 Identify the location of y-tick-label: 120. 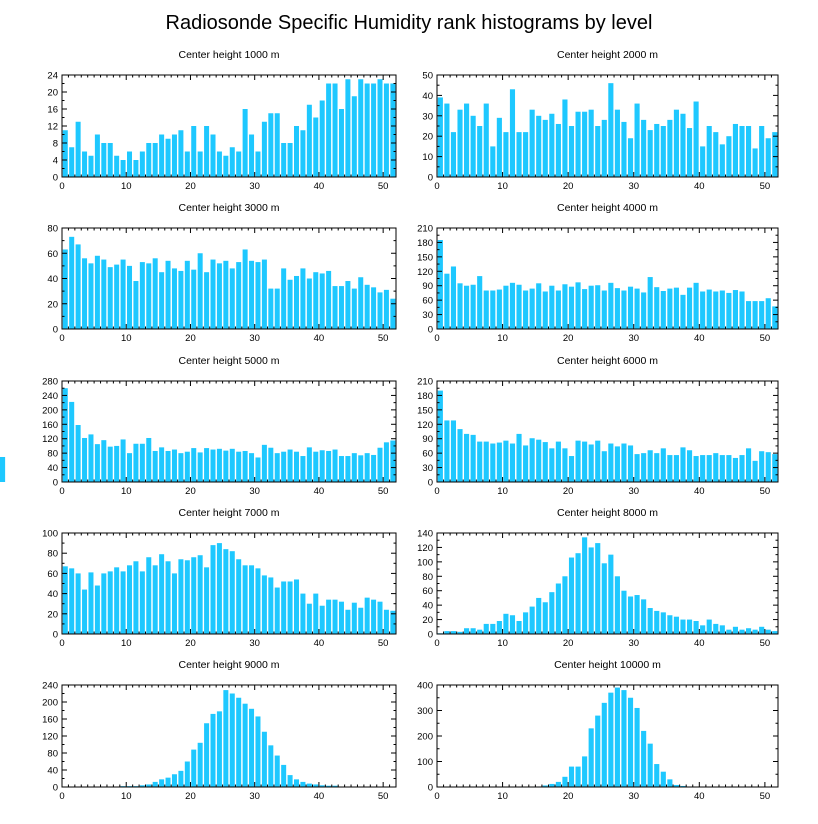
(425, 425).